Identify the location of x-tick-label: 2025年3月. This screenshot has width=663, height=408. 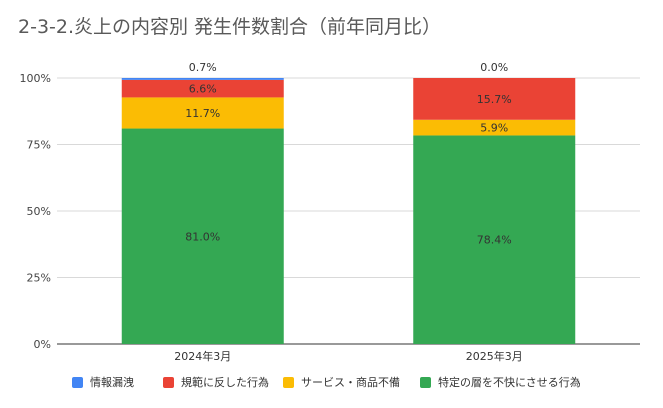
(494, 356).